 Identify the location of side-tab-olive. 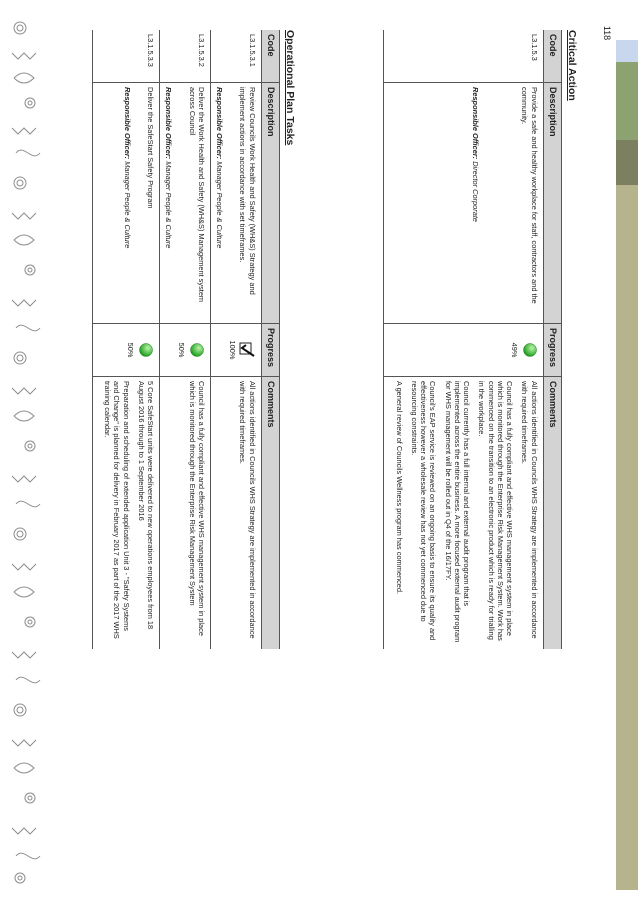
(627, 162).